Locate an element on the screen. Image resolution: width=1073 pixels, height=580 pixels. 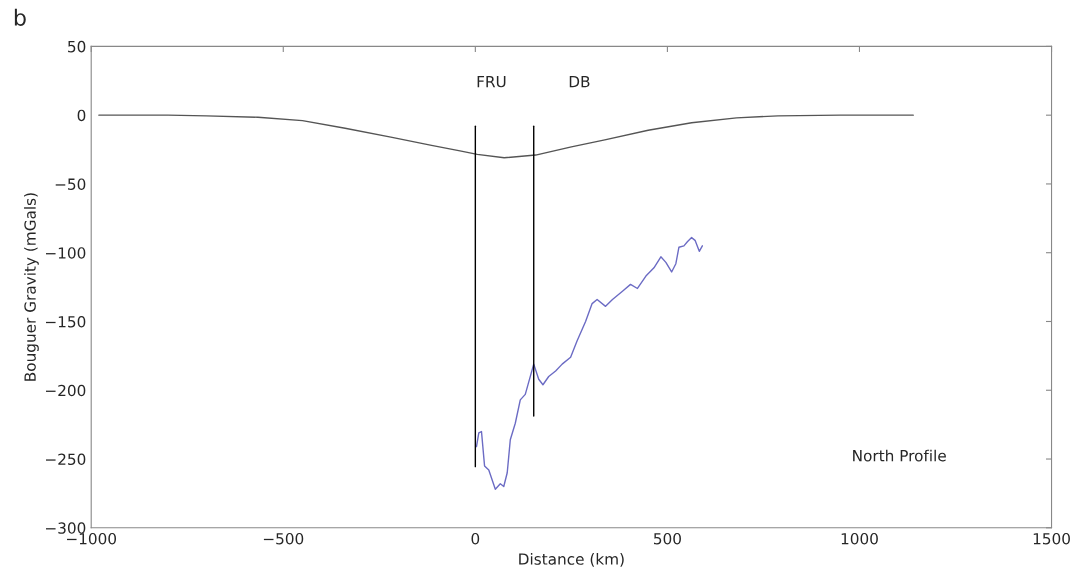
x-axis-title: Distance (km) is located at coordinates (571, 560).